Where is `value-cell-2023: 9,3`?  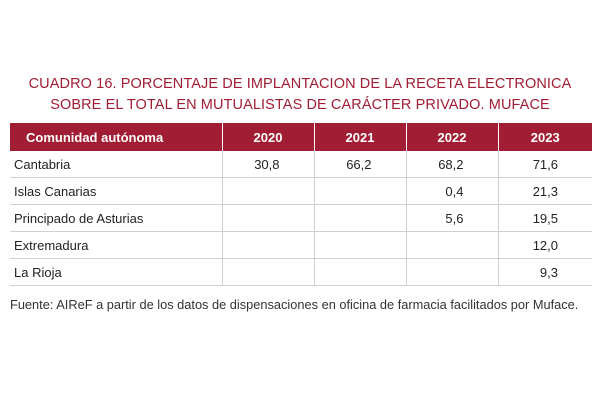 value-cell-2023: 9,3 is located at coordinates (544, 272).